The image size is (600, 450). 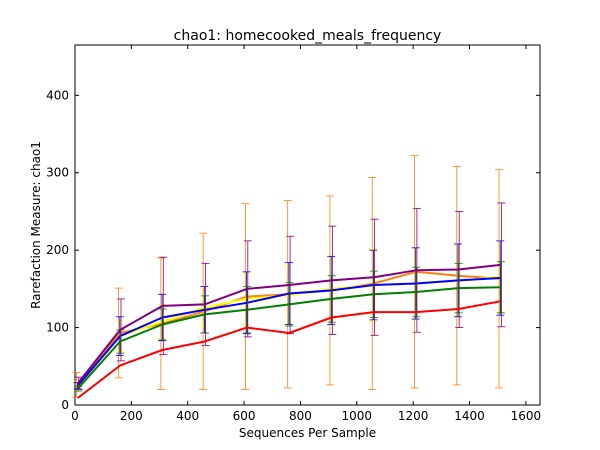 What do you see at coordinates (307, 433) in the screenshot?
I see `x-axis-label: Sequences Per Sample` at bounding box center [307, 433].